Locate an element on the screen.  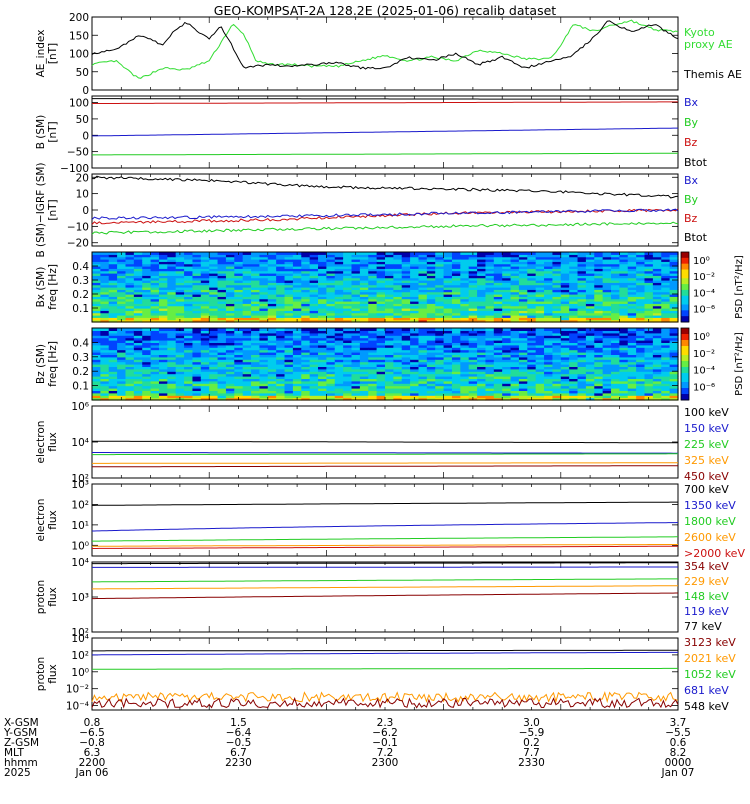
legend-entry: 450 keV is located at coordinates (706, 476).